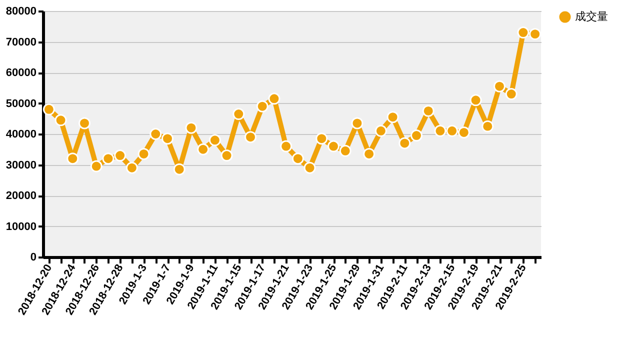  What do you see at coordinates (21, 12) in the screenshot?
I see `y-tick-label: 80000` at bounding box center [21, 12].